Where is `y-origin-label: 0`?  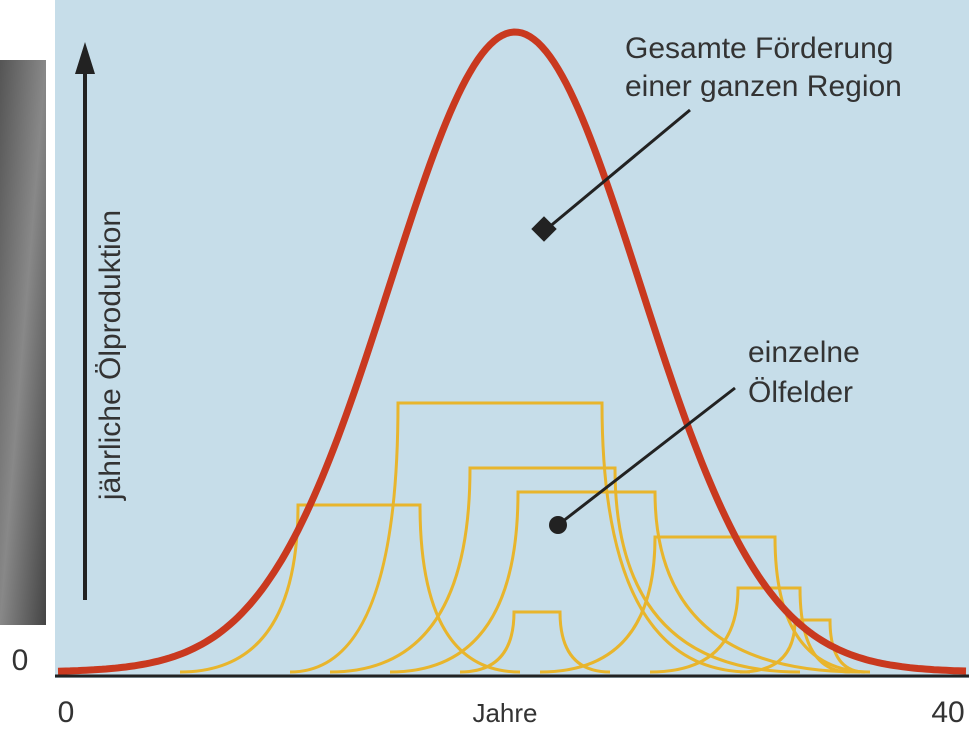 y-origin-label: 0 is located at coordinates (20, 660).